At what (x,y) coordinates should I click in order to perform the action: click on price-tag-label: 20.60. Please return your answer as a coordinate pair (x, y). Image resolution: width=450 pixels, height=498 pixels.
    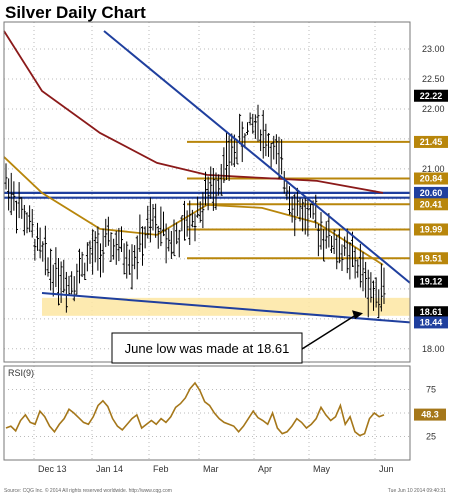
    Looking at the image, I should click on (431, 193).